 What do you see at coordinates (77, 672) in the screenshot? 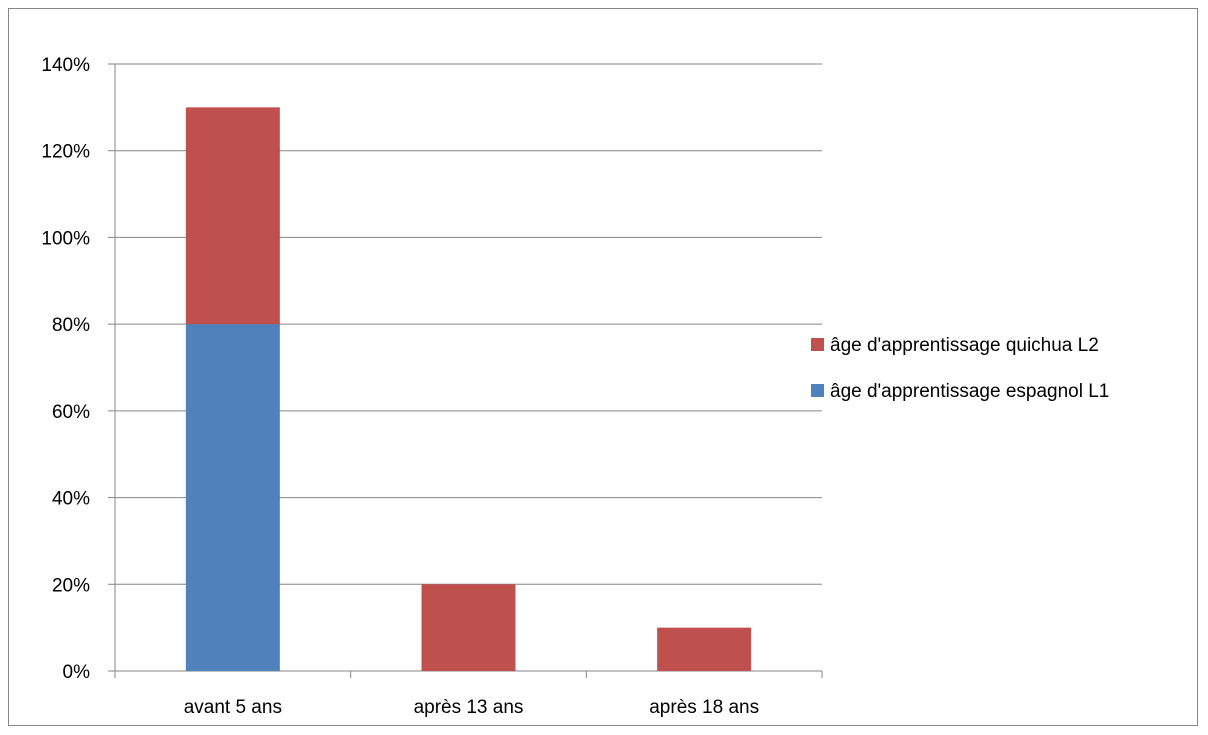
I see `y-tick-label: 0%` at bounding box center [77, 672].